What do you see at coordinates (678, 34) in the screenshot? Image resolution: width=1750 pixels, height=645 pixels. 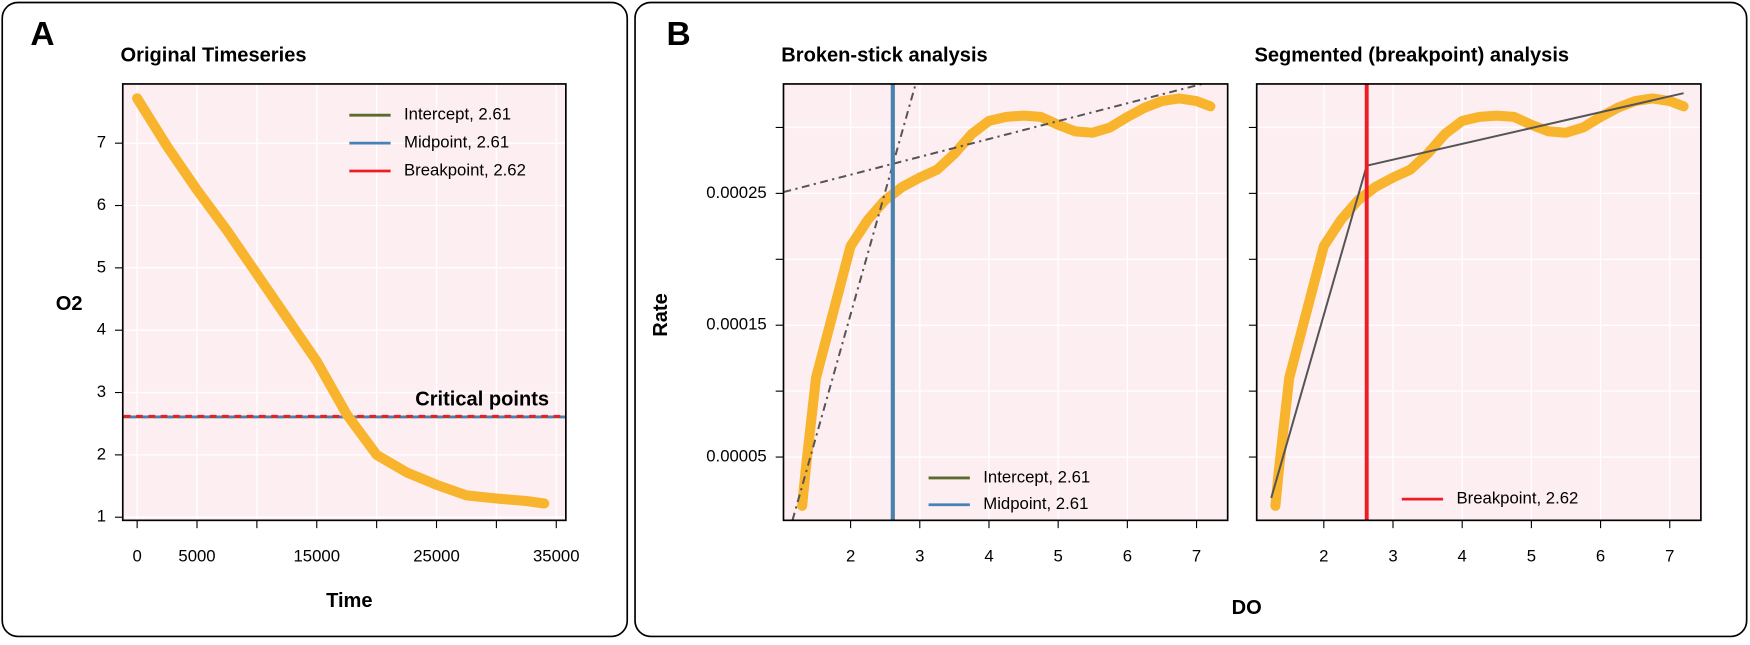 I see `panel-label: B` at bounding box center [678, 34].